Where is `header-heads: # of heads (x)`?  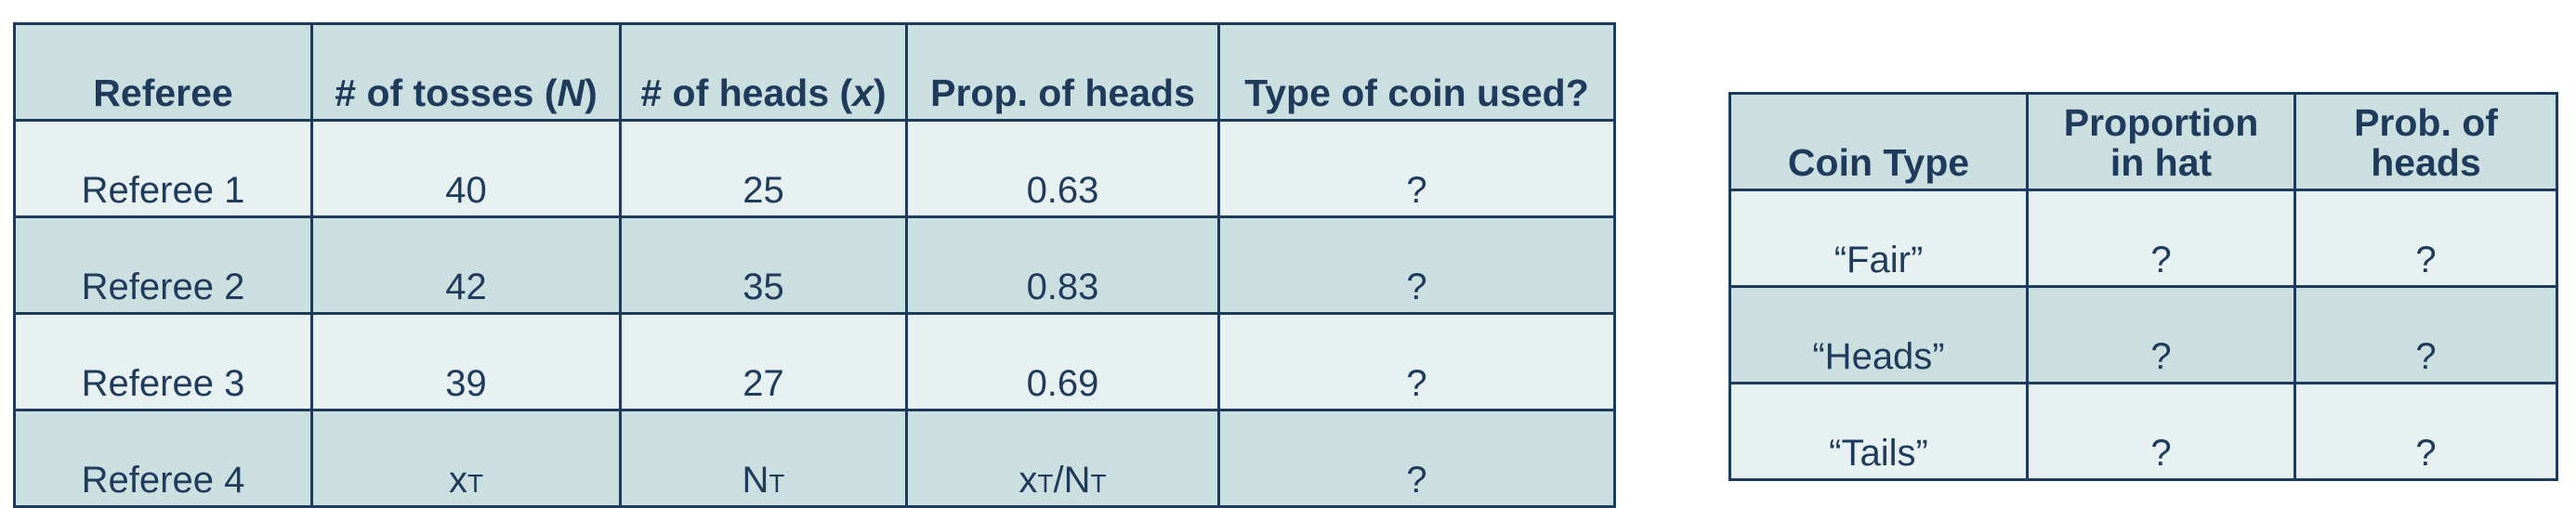 header-heads: # of heads (x) is located at coordinates (763, 72).